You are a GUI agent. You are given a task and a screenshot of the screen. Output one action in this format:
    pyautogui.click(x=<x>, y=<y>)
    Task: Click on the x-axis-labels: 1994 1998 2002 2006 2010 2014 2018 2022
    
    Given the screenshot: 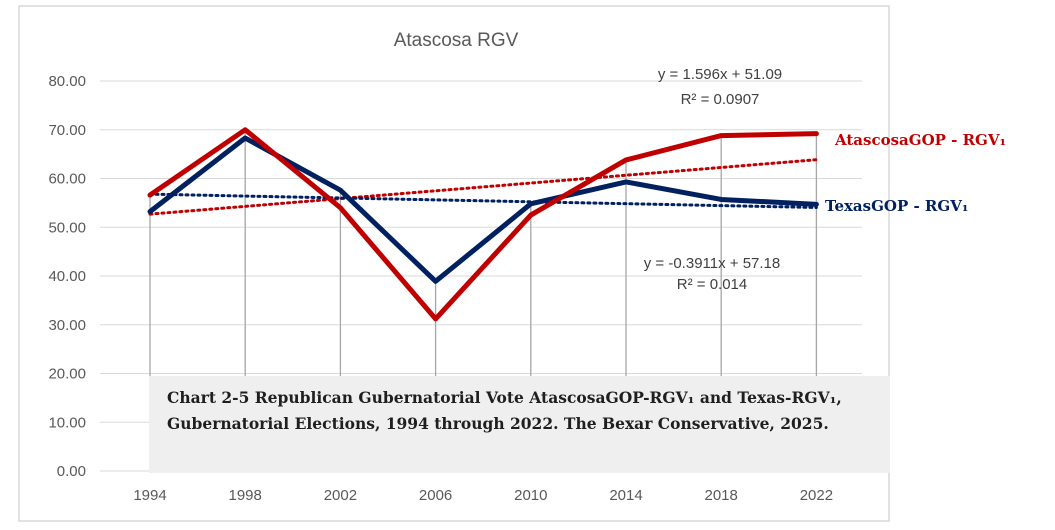 What is the action you would take?
    pyautogui.click(x=483, y=495)
    